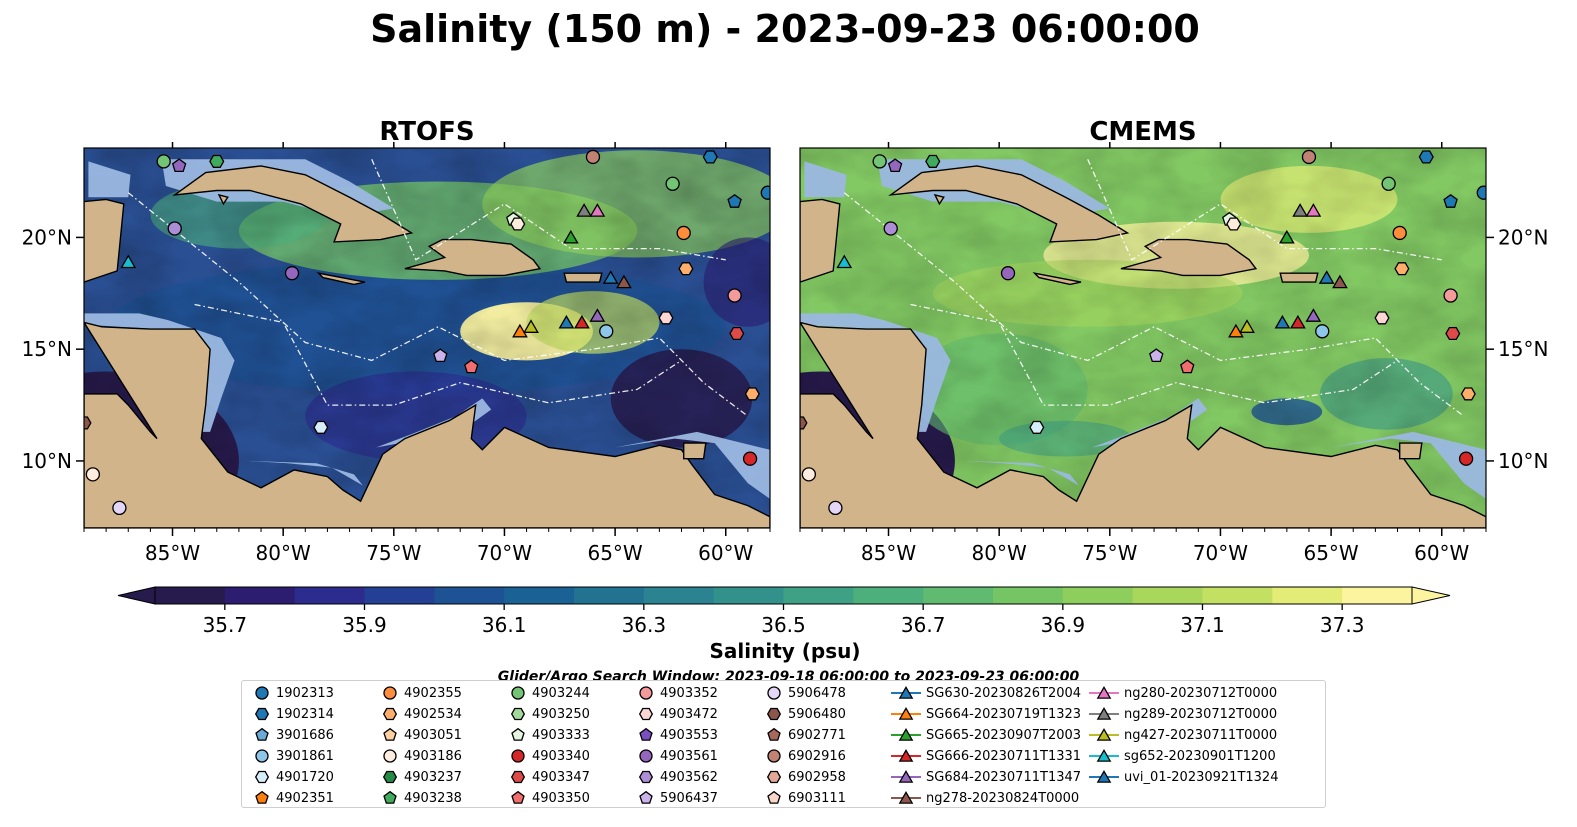  I want to click on legend-label: 4902355, so click(433, 693).